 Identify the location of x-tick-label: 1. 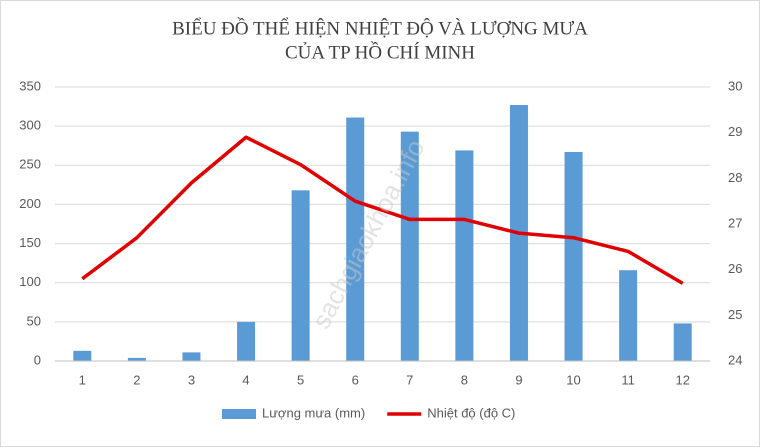
(82, 379).